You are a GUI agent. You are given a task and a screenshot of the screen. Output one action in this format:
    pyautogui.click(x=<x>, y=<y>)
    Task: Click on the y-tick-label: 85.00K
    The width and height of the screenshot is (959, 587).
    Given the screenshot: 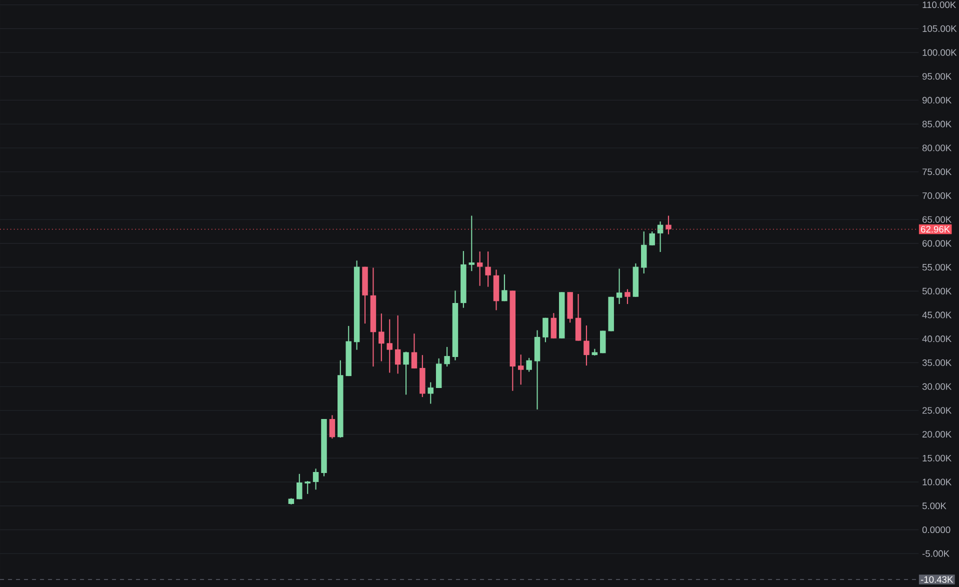 What is the action you would take?
    pyautogui.click(x=937, y=124)
    